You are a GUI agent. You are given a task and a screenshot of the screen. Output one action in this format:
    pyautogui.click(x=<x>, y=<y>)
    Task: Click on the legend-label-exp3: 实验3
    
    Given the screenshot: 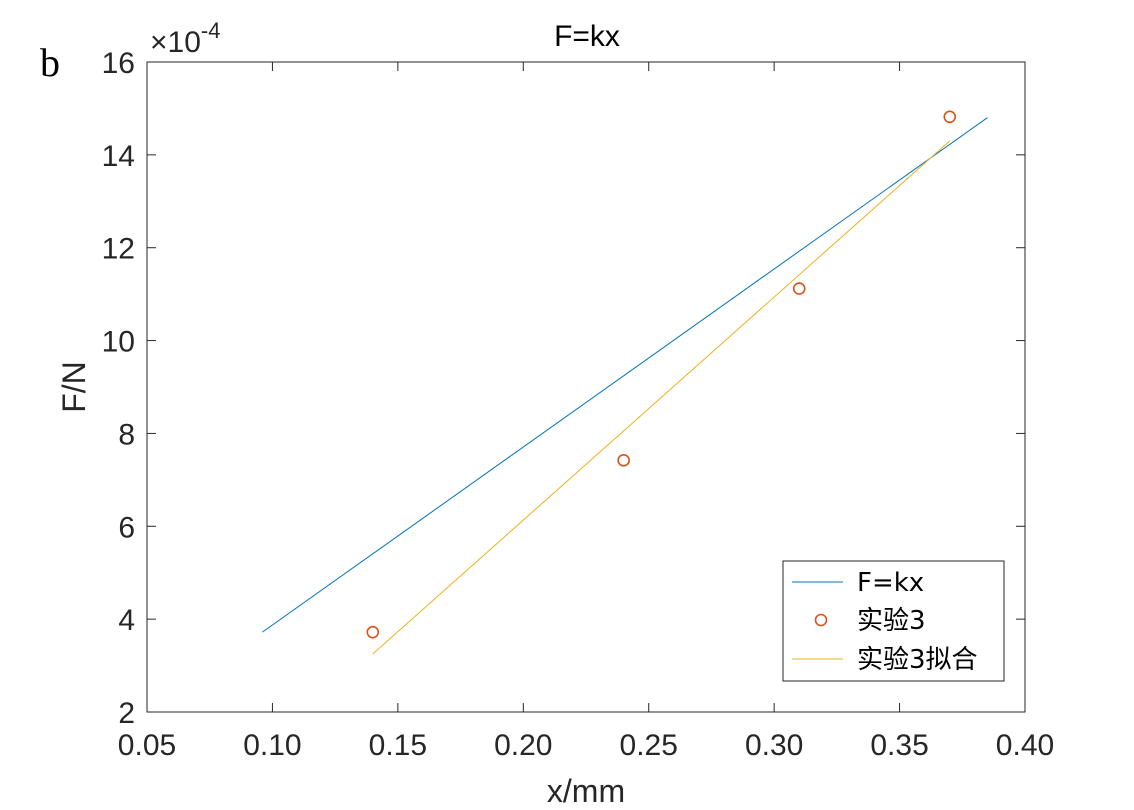 What is the action you would take?
    pyautogui.click(x=891, y=621)
    